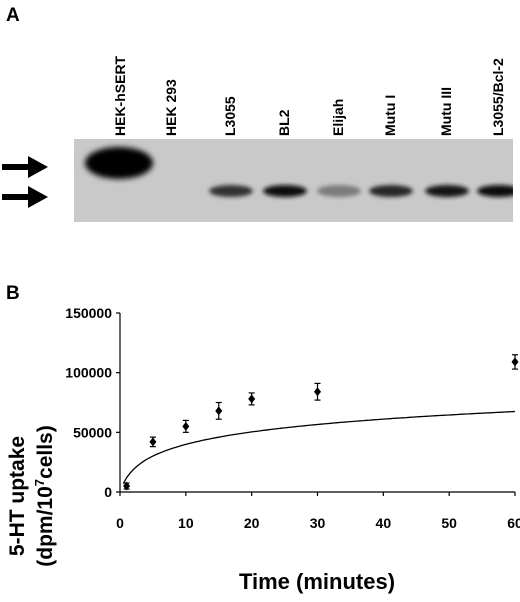  Describe the element at coordinates (13, 15) in the screenshot. I see `panel-a-label: A` at that location.